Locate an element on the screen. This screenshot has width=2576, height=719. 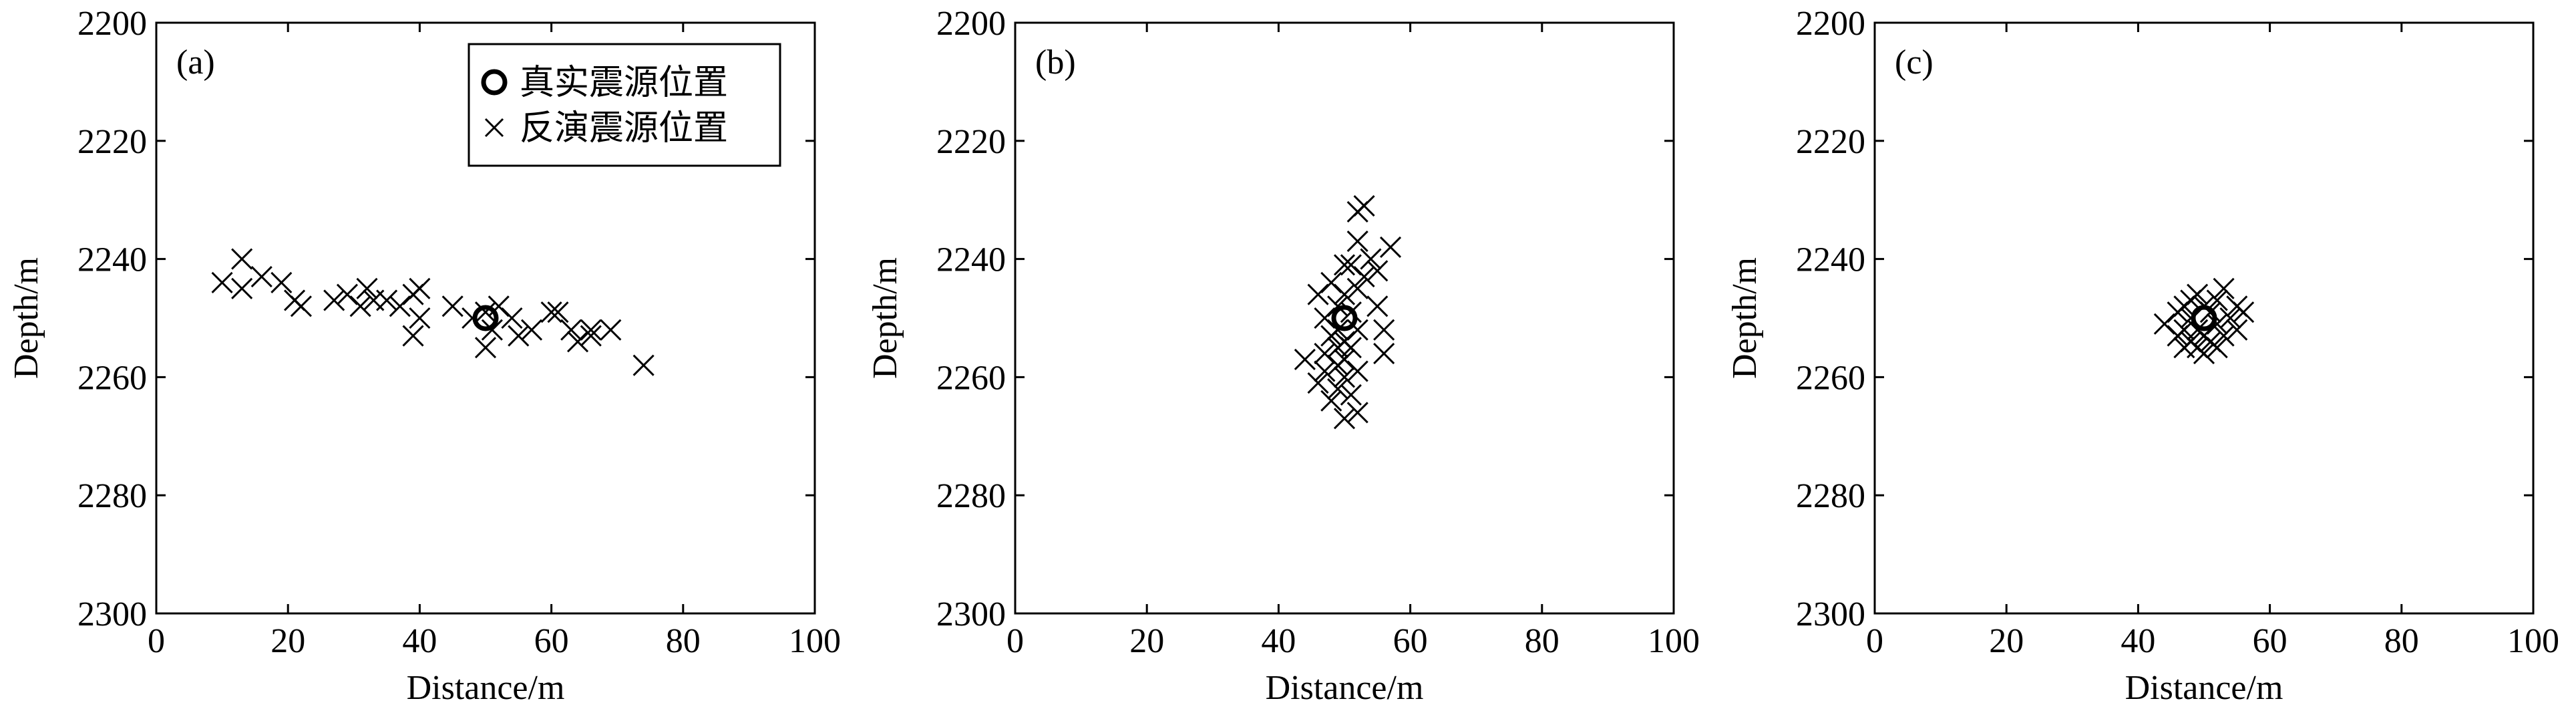
legend-label: 真实震源位置 is located at coordinates (624, 83).